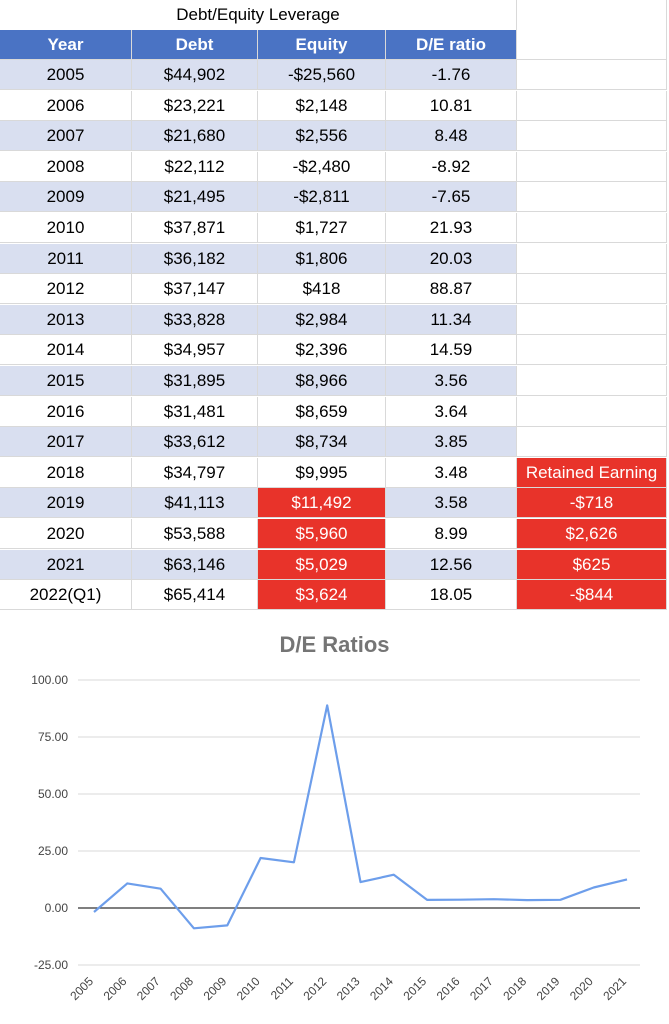 This screenshot has height=1024, width=669. I want to click on equity-cell: $2,984, so click(322, 319).